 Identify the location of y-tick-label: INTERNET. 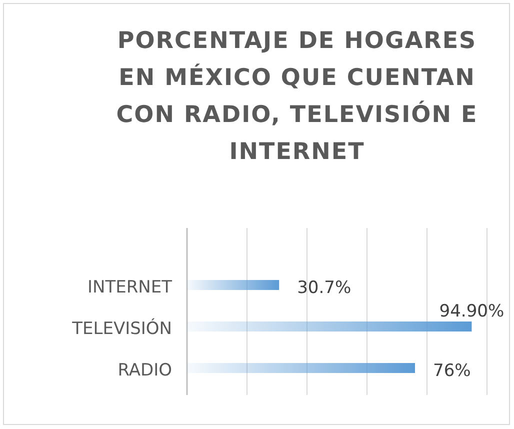
(130, 288).